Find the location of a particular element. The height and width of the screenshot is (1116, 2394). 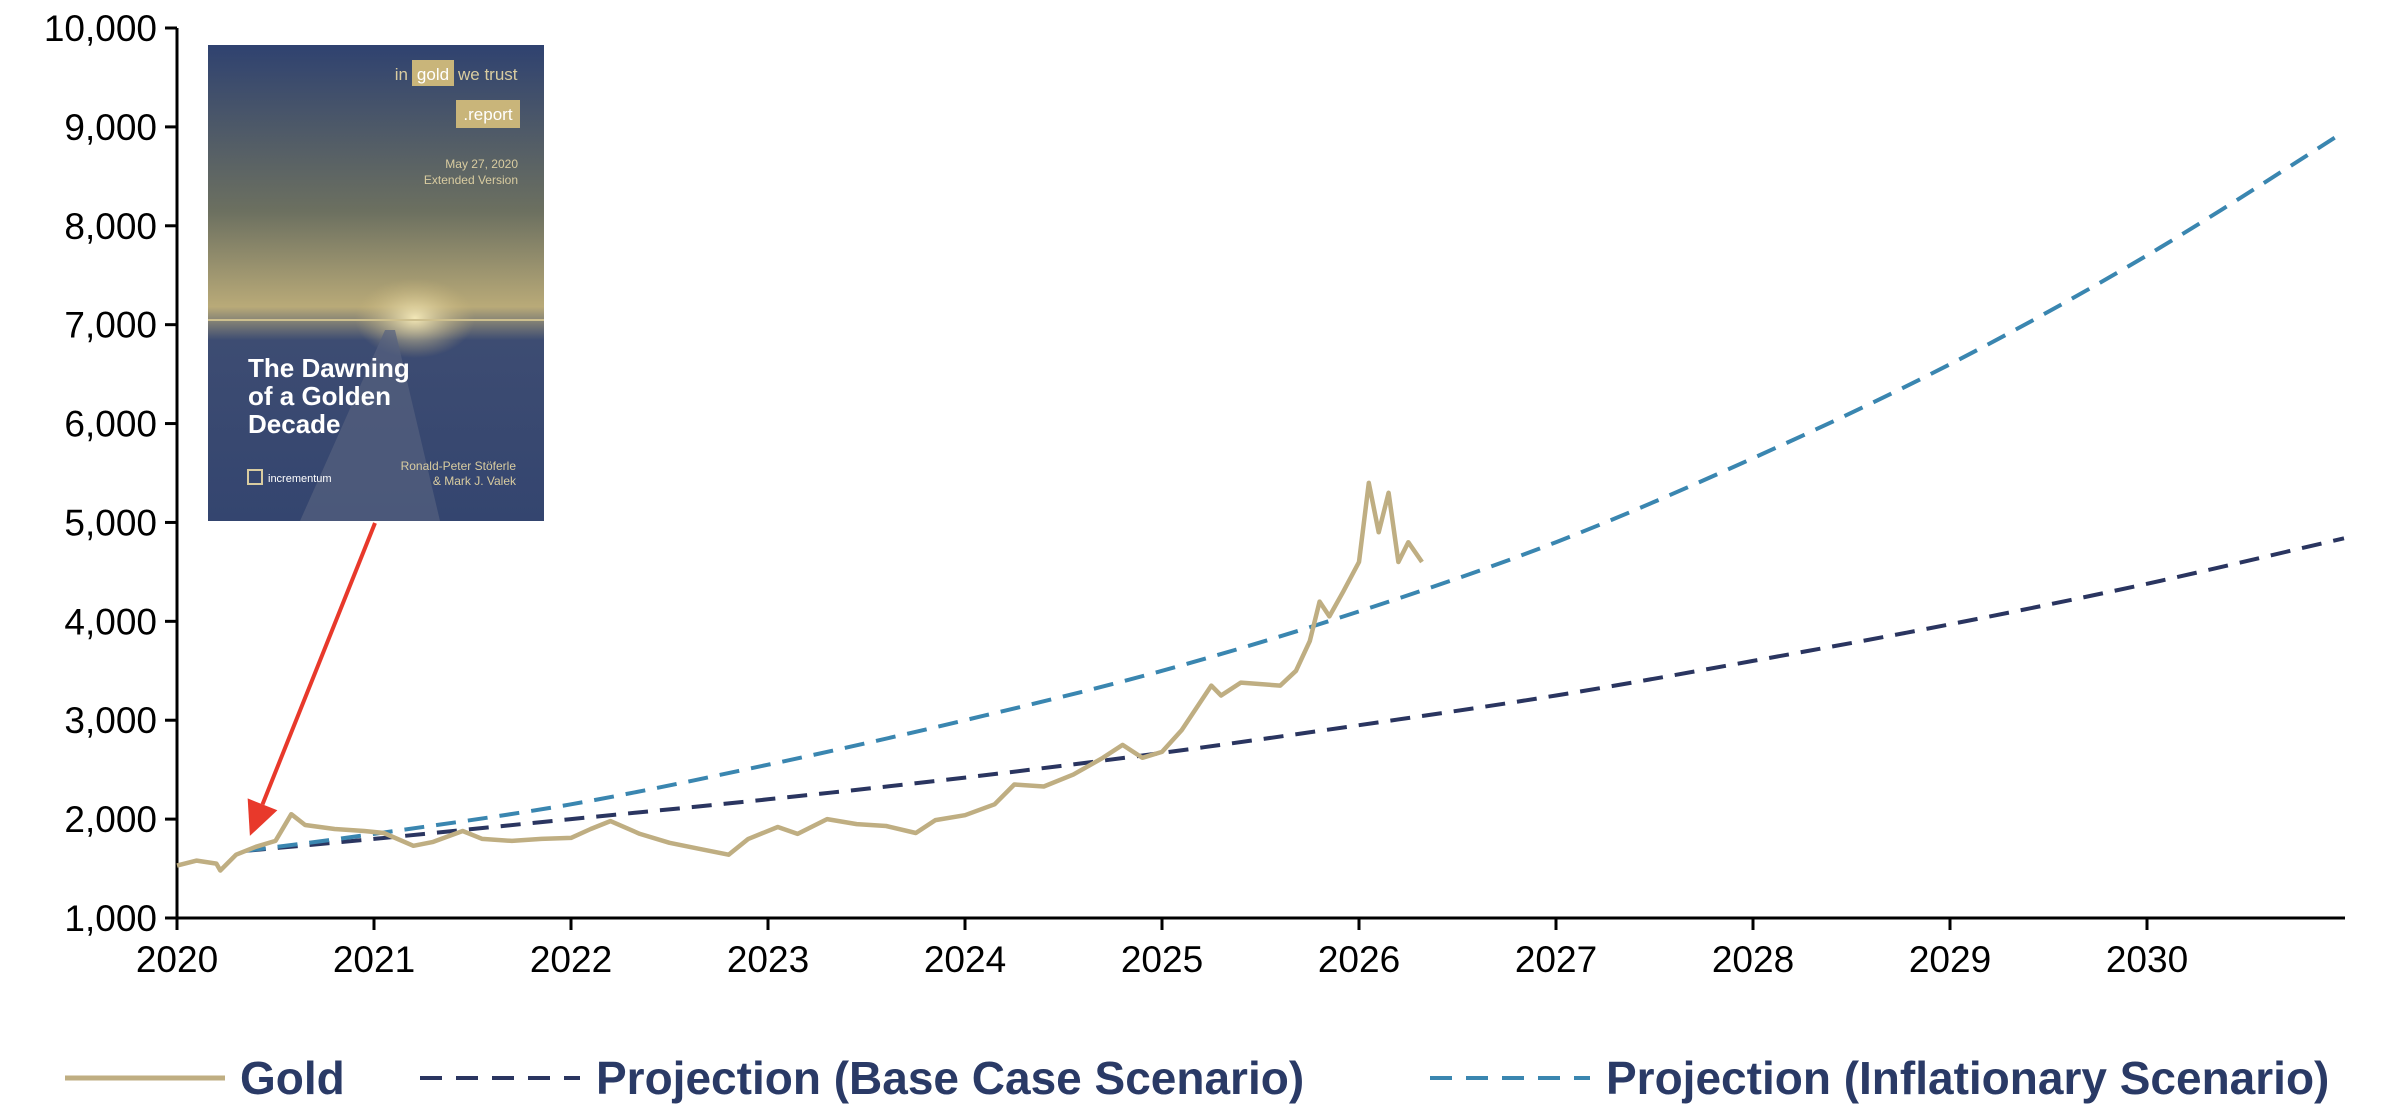

annotation-arrow is located at coordinates (312, 679).